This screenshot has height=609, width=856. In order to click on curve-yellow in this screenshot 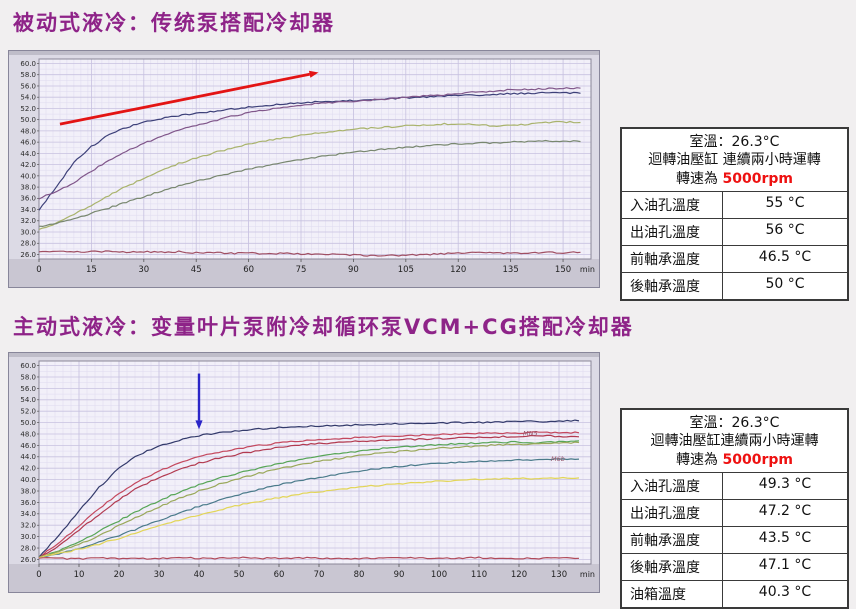, I will do `click(309, 517)`.